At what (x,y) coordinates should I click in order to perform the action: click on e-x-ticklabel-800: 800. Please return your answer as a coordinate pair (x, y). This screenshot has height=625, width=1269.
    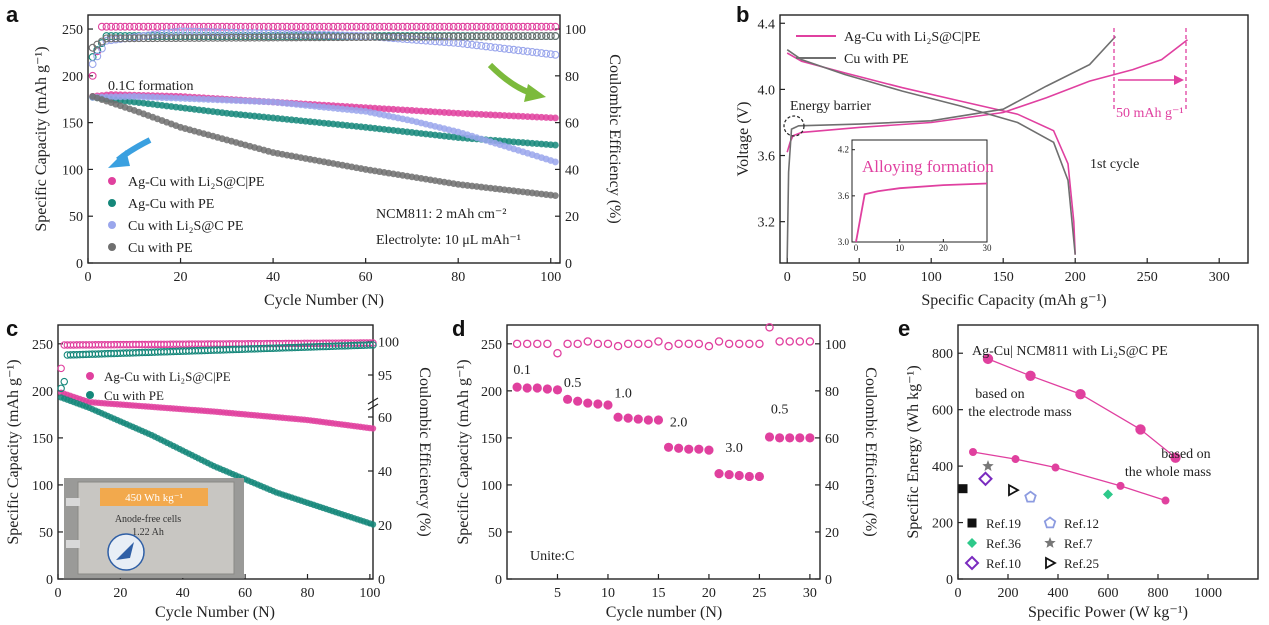
    Looking at the image, I should click on (1158, 593).